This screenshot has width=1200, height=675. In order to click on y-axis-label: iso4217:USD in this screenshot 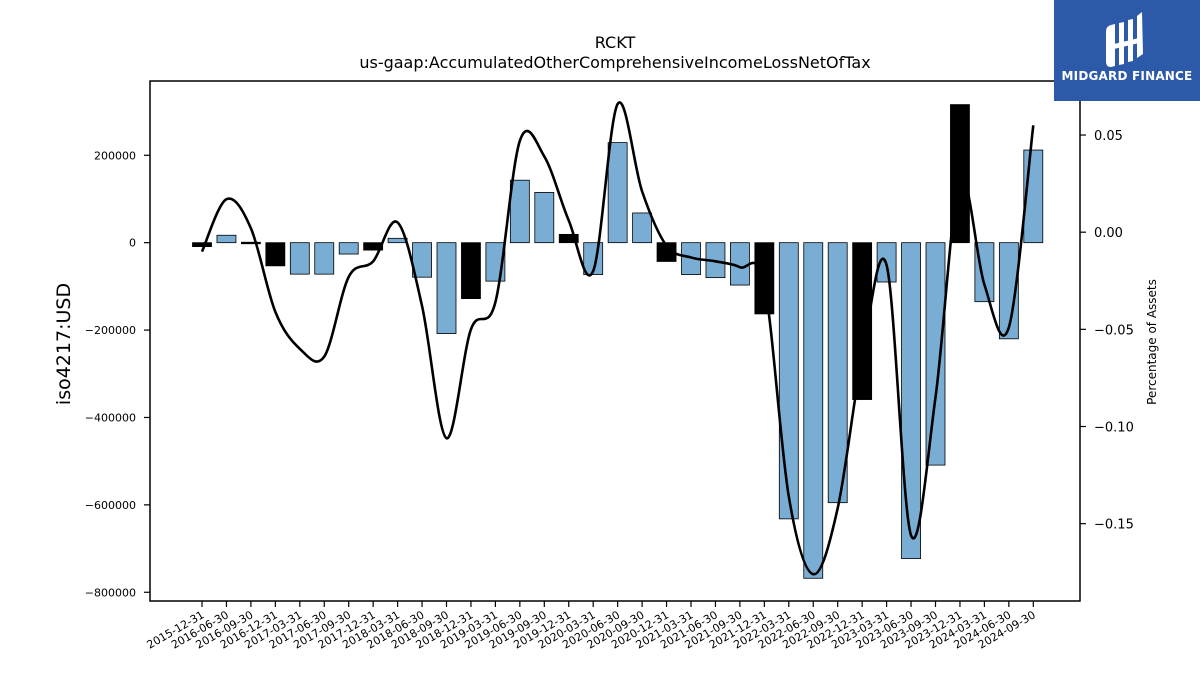, I will do `click(64, 344)`.